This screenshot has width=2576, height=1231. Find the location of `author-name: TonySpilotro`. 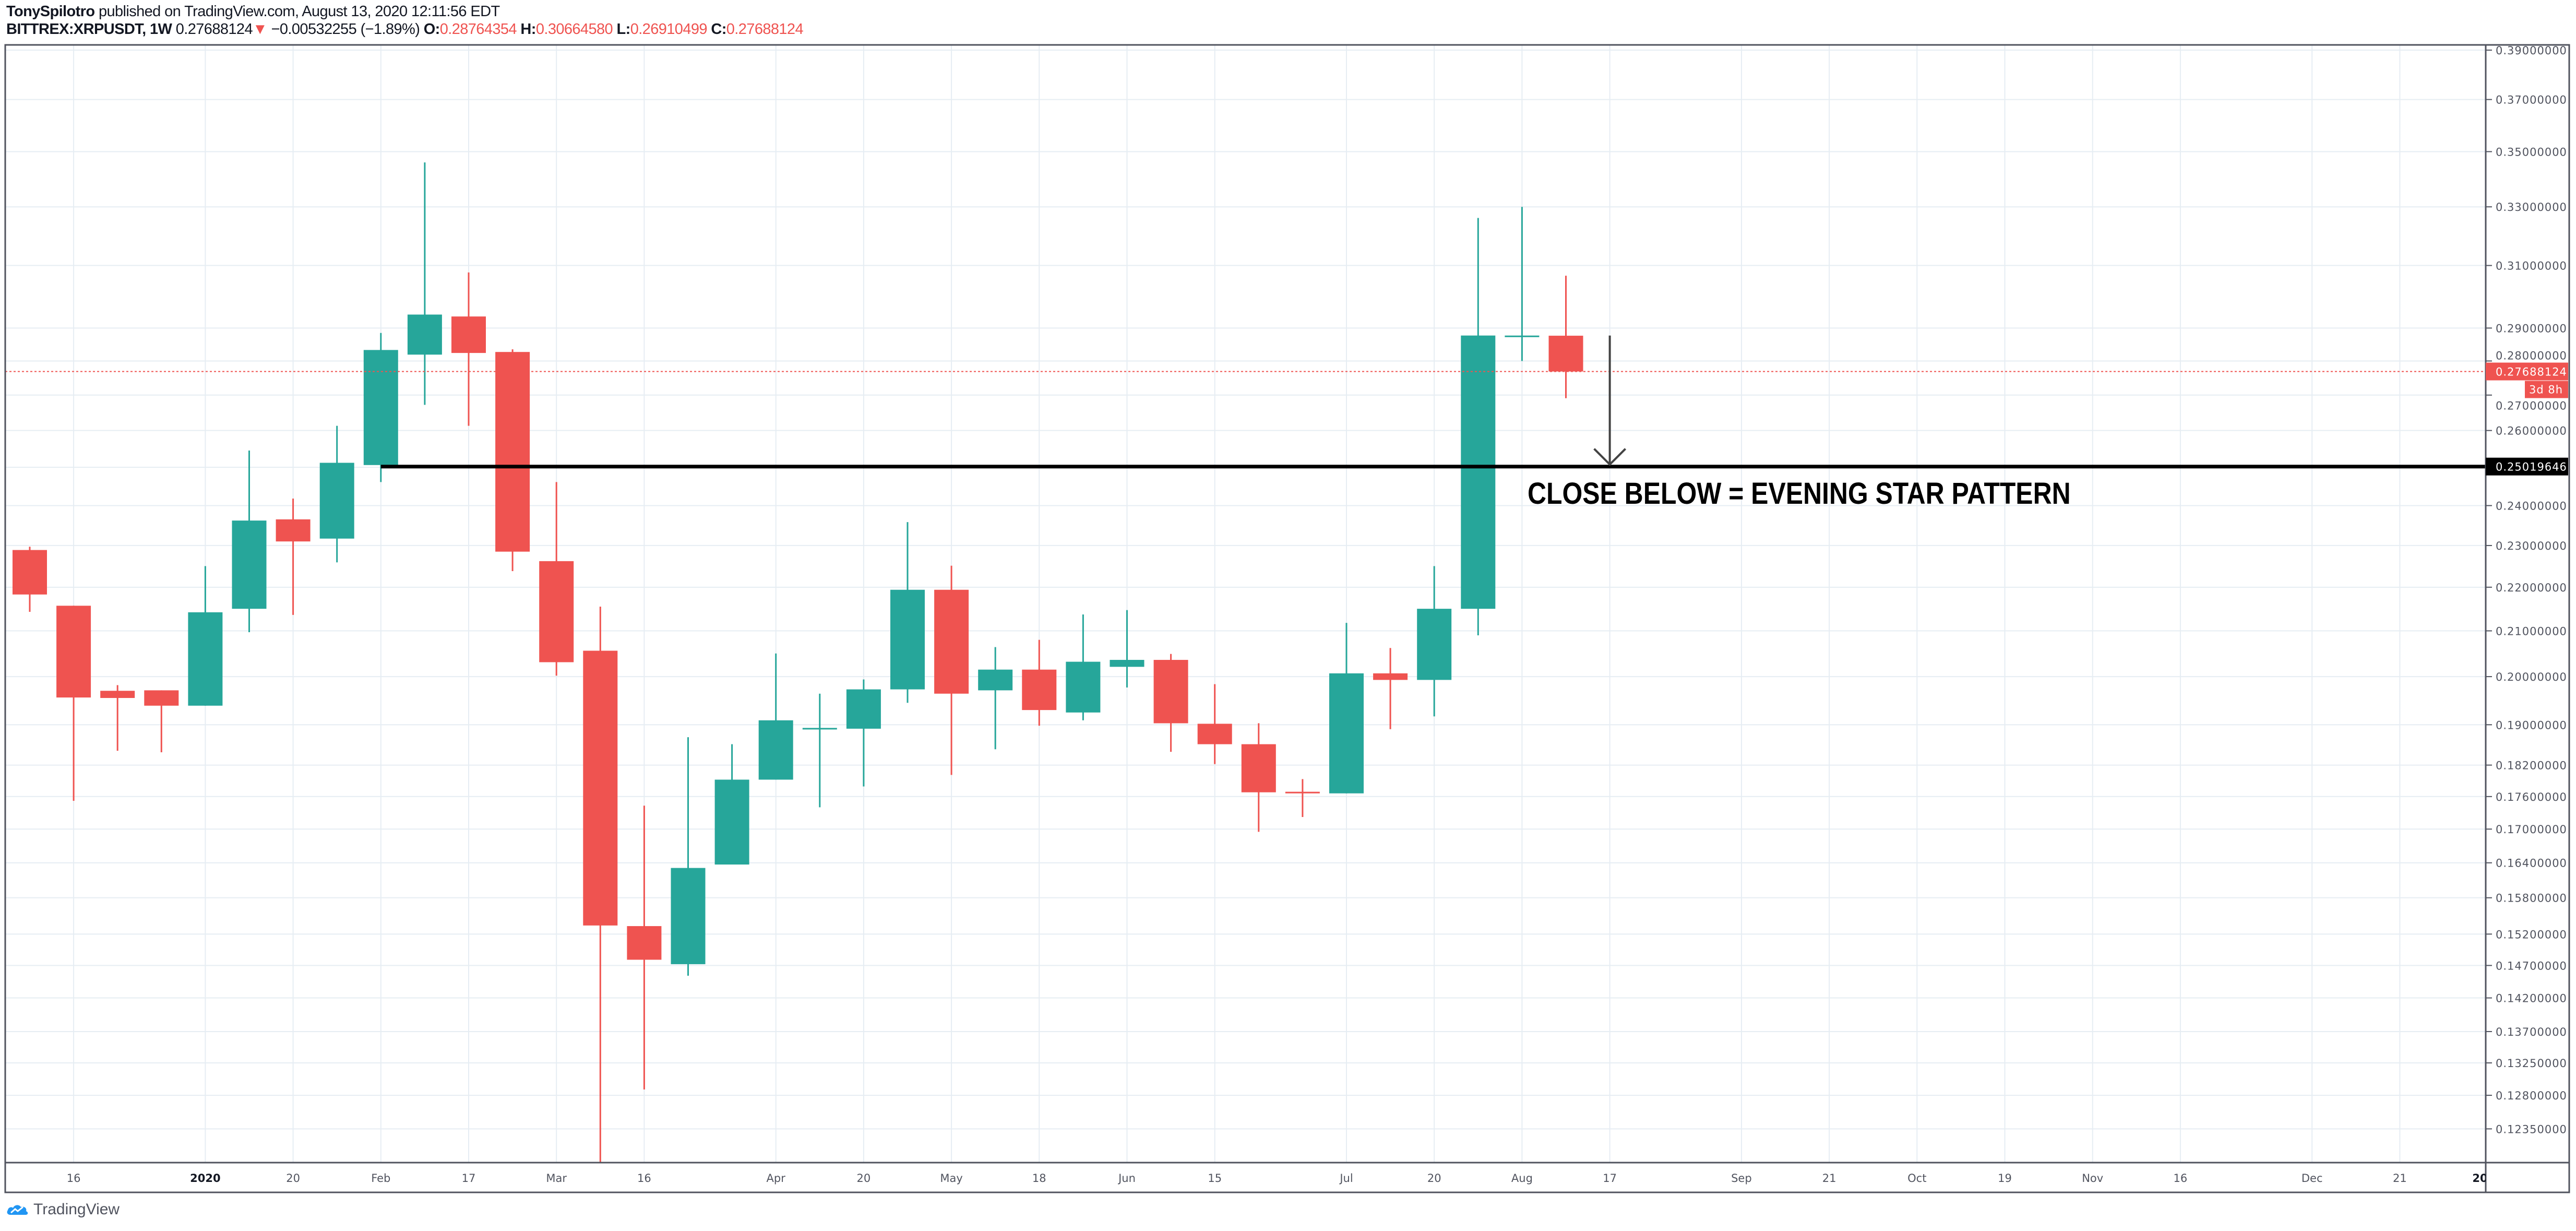

author-name: TonySpilotro is located at coordinates (50, 11).